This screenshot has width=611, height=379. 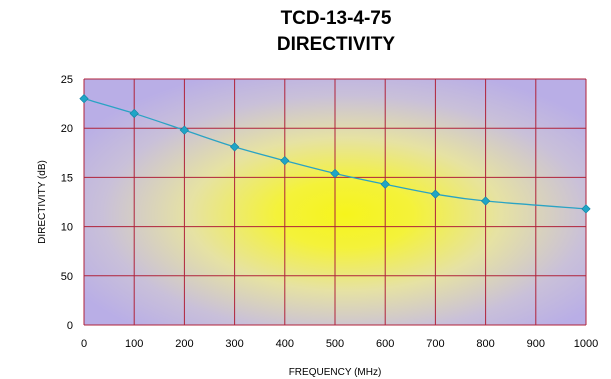 What do you see at coordinates (67, 228) in the screenshot?
I see `y-tick-label: 10` at bounding box center [67, 228].